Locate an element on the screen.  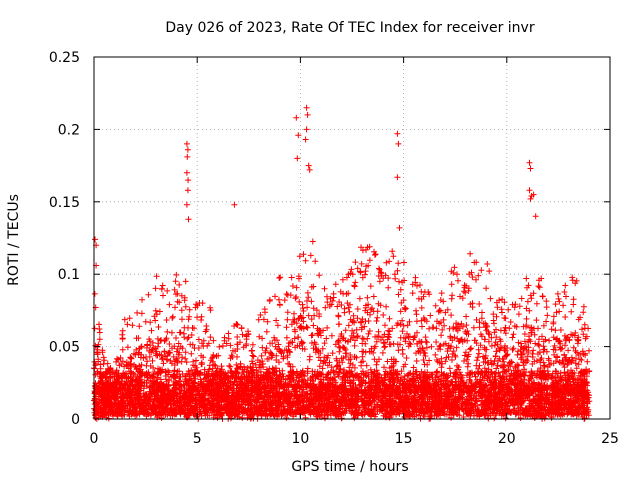
y-tick-label: 0.2 is located at coordinates (69, 130).